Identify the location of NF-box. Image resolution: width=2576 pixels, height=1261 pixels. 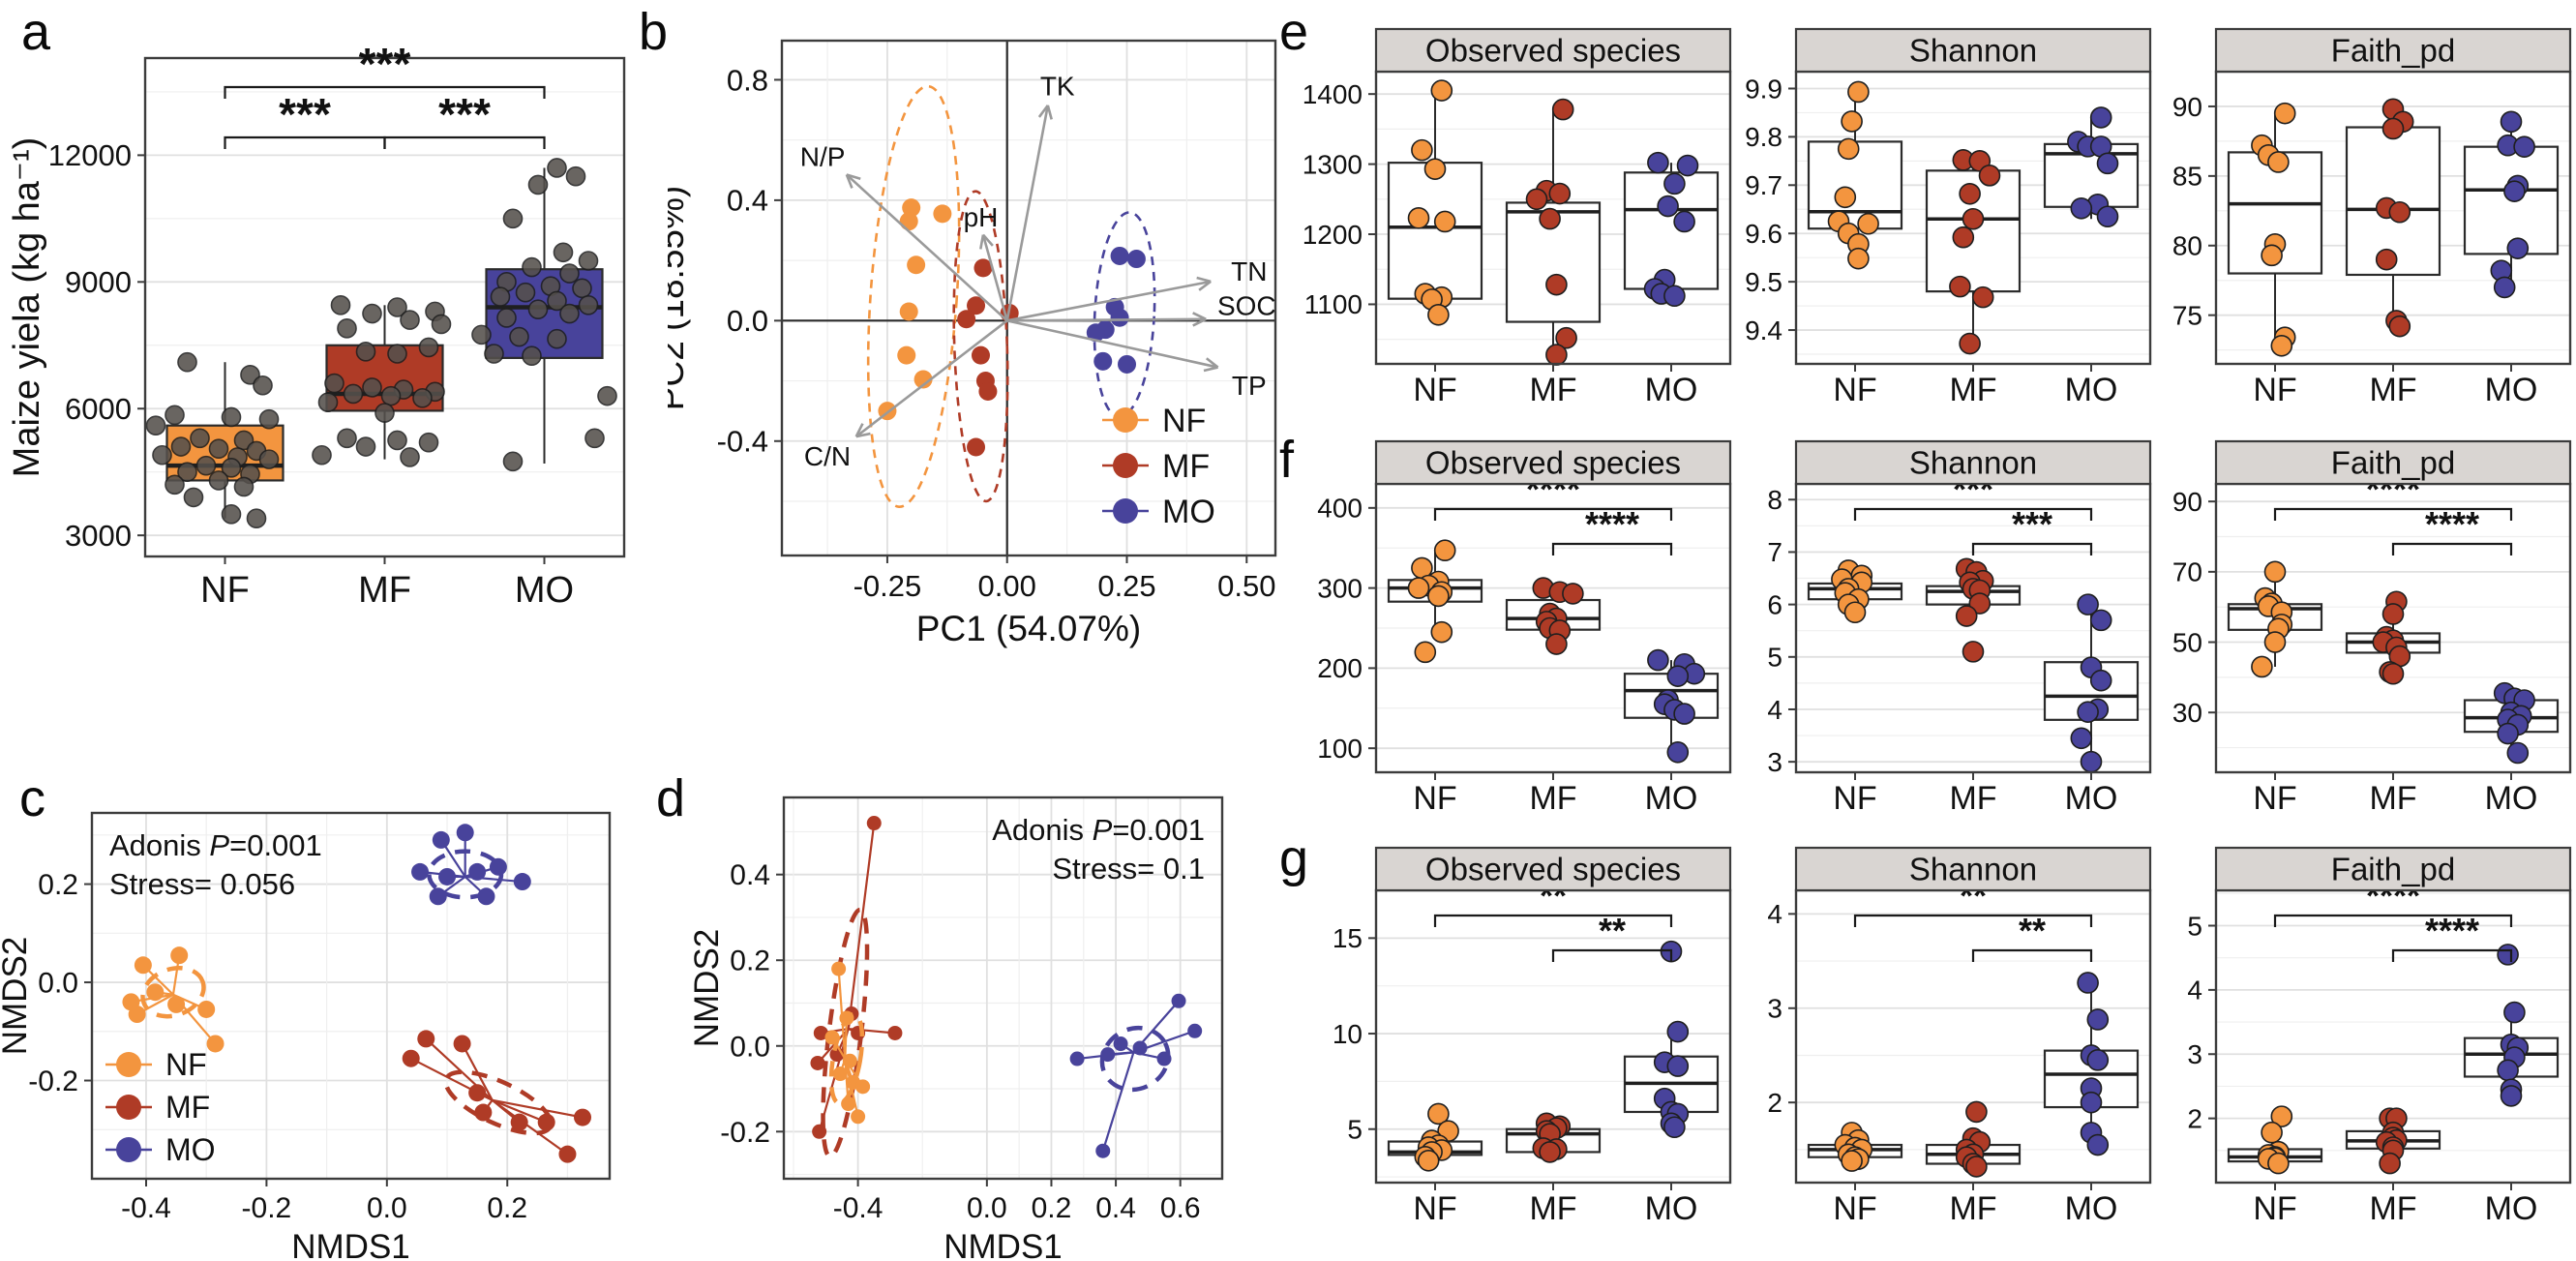
(1435, 231).